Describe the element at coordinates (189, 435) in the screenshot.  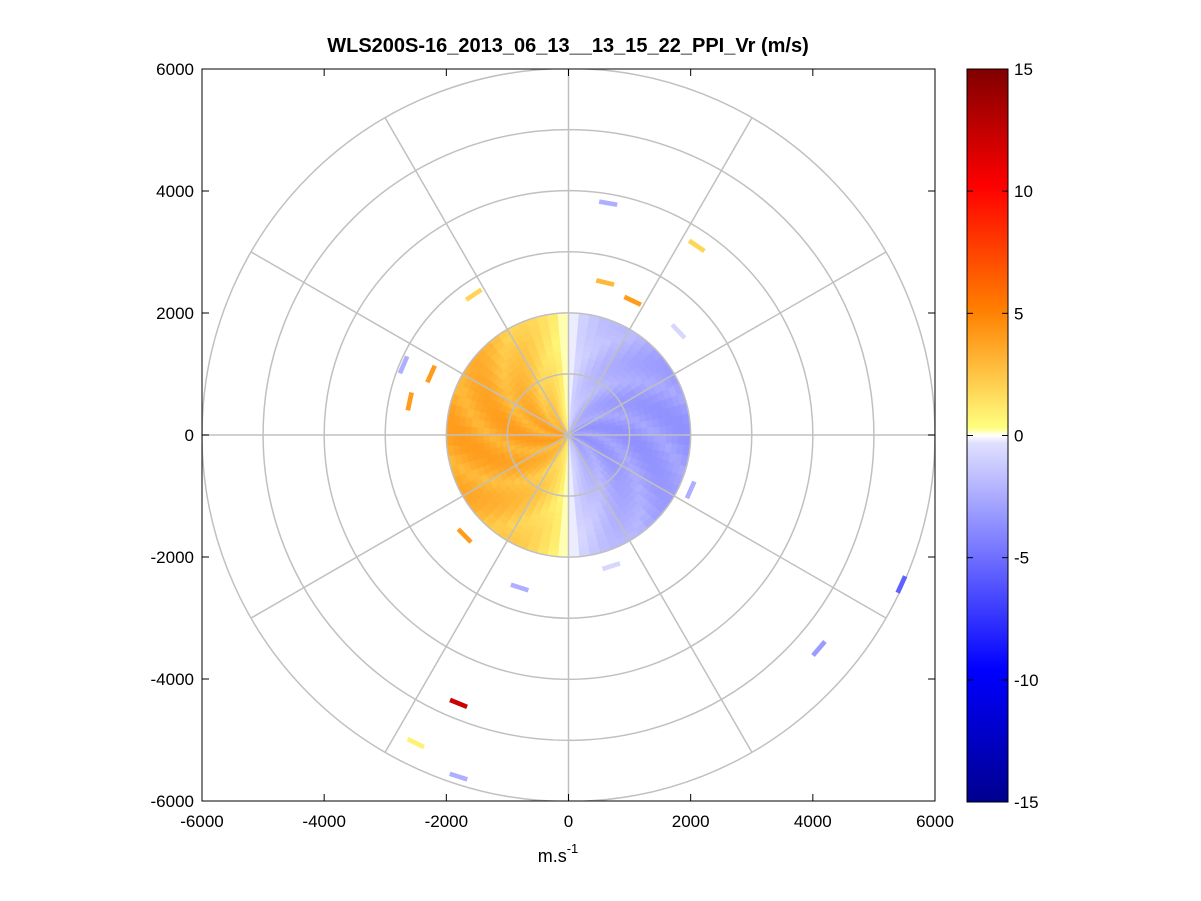
I see `y-tick-label: 0` at that location.